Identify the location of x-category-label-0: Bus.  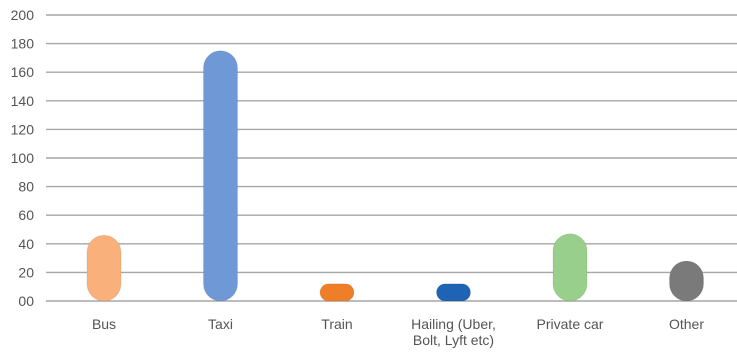
(104, 324).